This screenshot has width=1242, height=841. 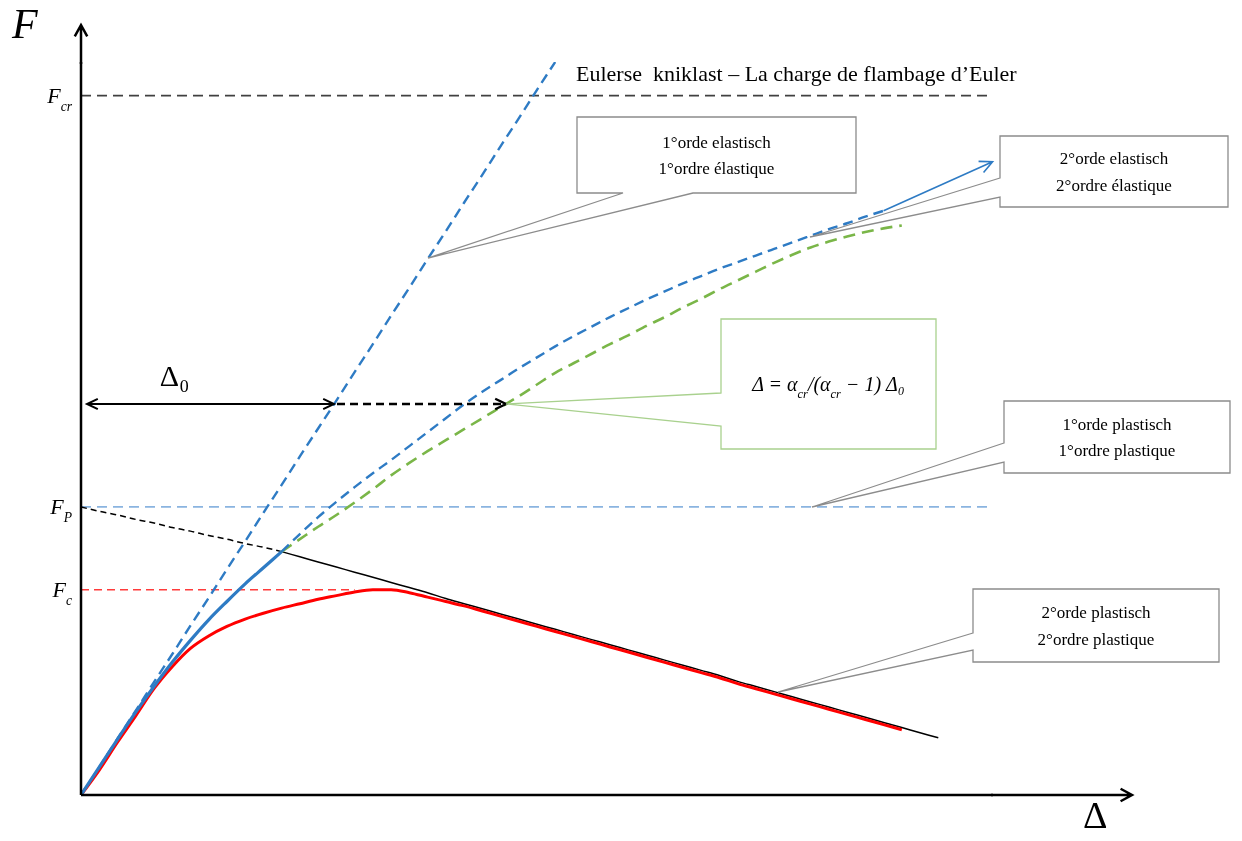 I want to click on annotation: Δ₀, so click(x=174, y=375).